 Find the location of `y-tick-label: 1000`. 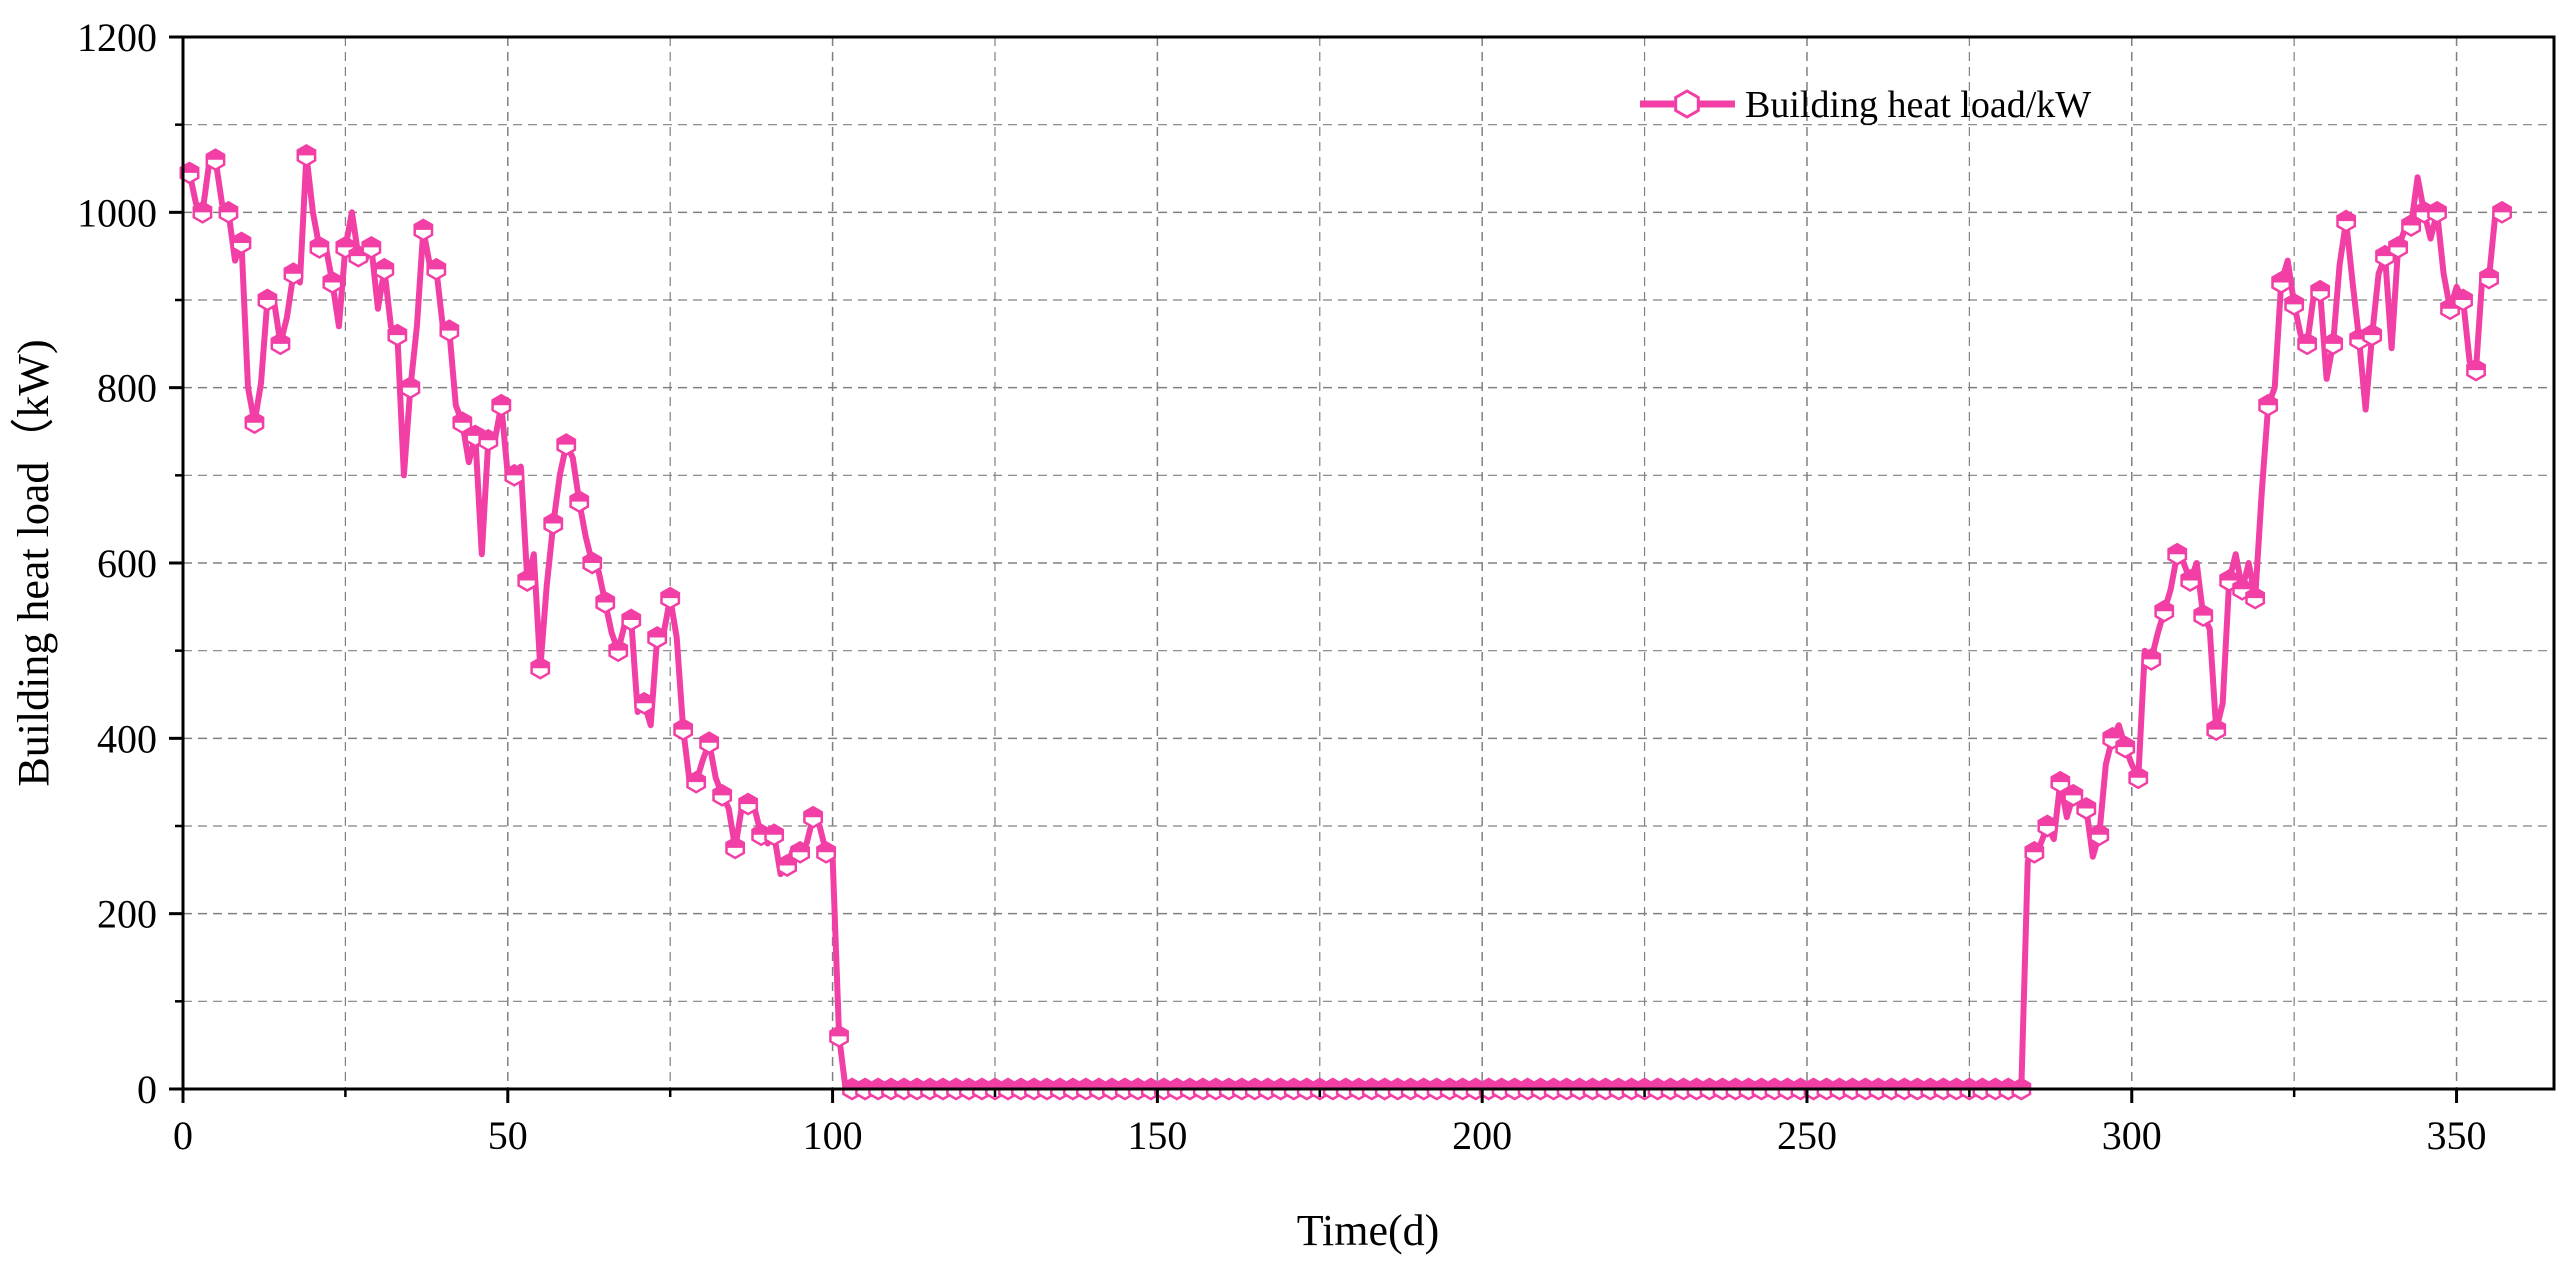

y-tick-label: 1000 is located at coordinates (117, 212).